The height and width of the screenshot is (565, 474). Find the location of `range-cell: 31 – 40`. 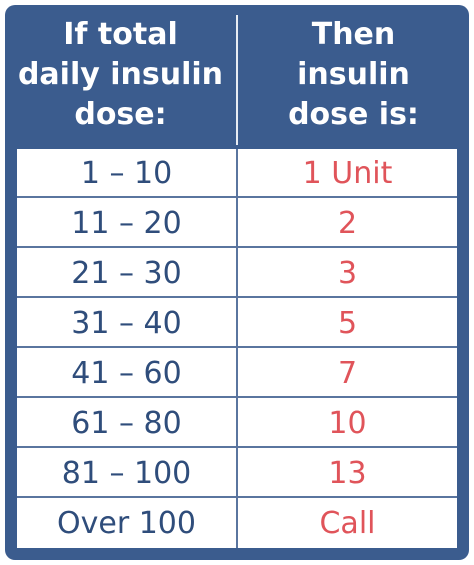

range-cell: 31 – 40 is located at coordinates (126, 323).